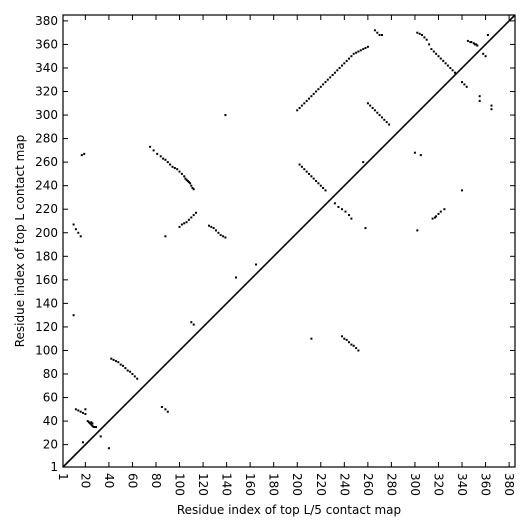  What do you see at coordinates (85, 480) in the screenshot?
I see `x-tick-label: 20` at bounding box center [85, 480].